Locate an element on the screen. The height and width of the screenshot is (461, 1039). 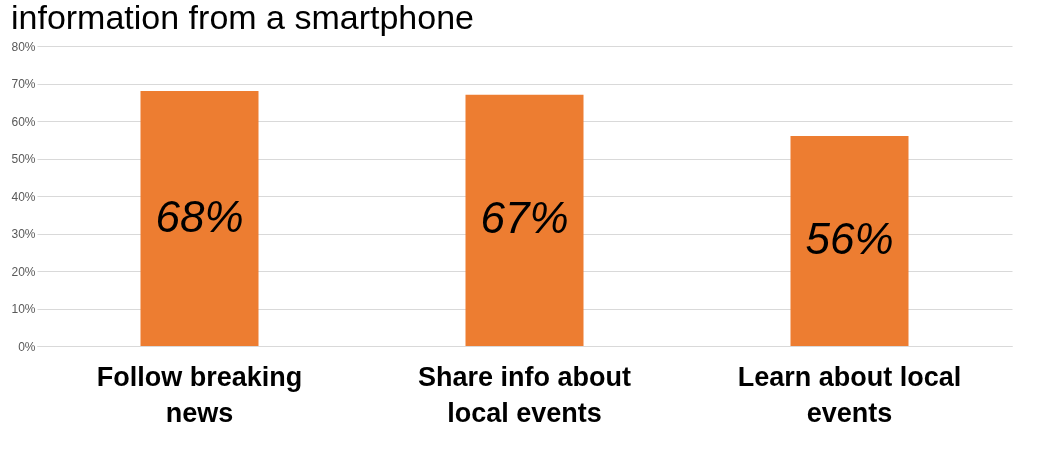
x-tick-label: Share info about local events is located at coordinates (524, 394).